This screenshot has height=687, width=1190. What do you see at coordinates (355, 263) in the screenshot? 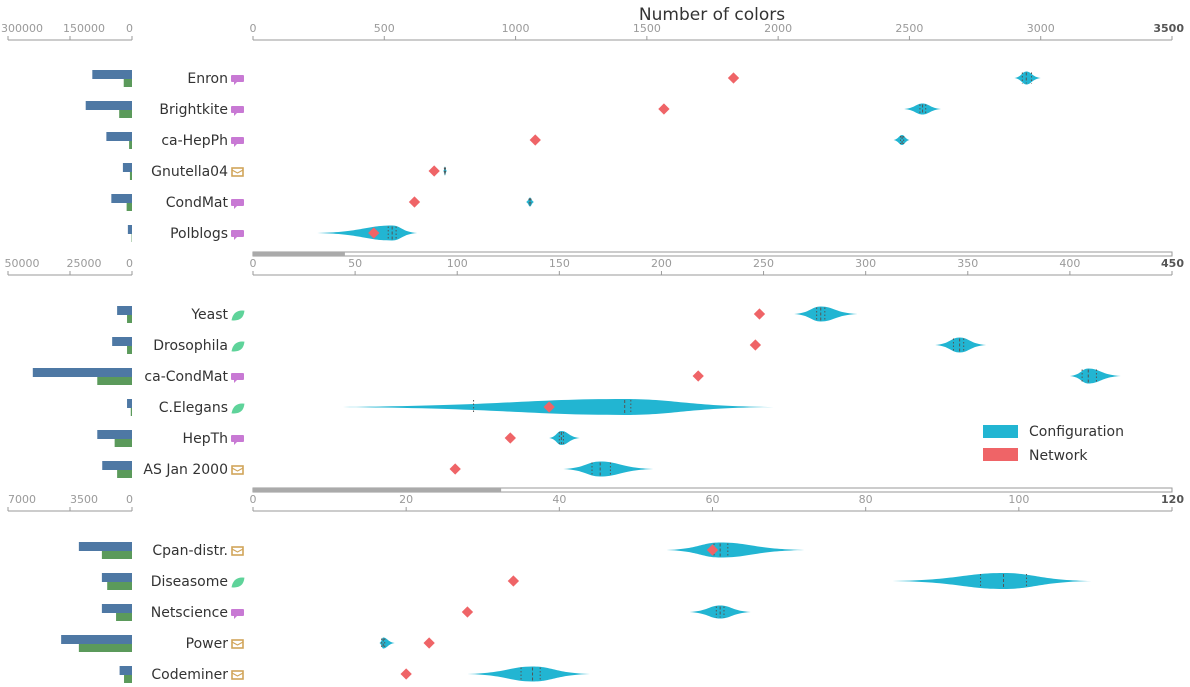
I see `x-tick-label: 50` at bounding box center [355, 263].